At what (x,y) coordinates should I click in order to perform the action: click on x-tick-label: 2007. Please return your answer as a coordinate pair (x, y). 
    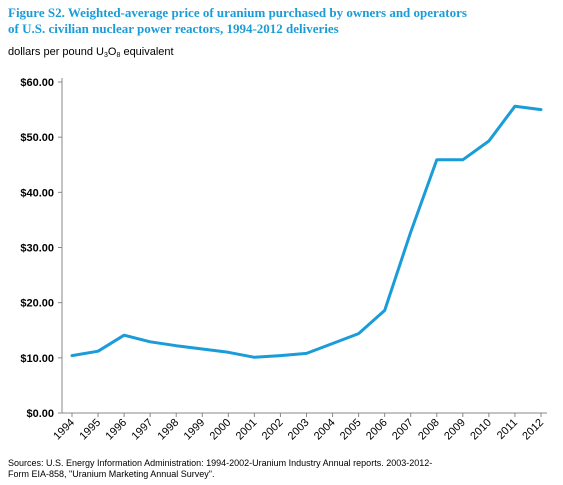
    Looking at the image, I should click on (403, 430).